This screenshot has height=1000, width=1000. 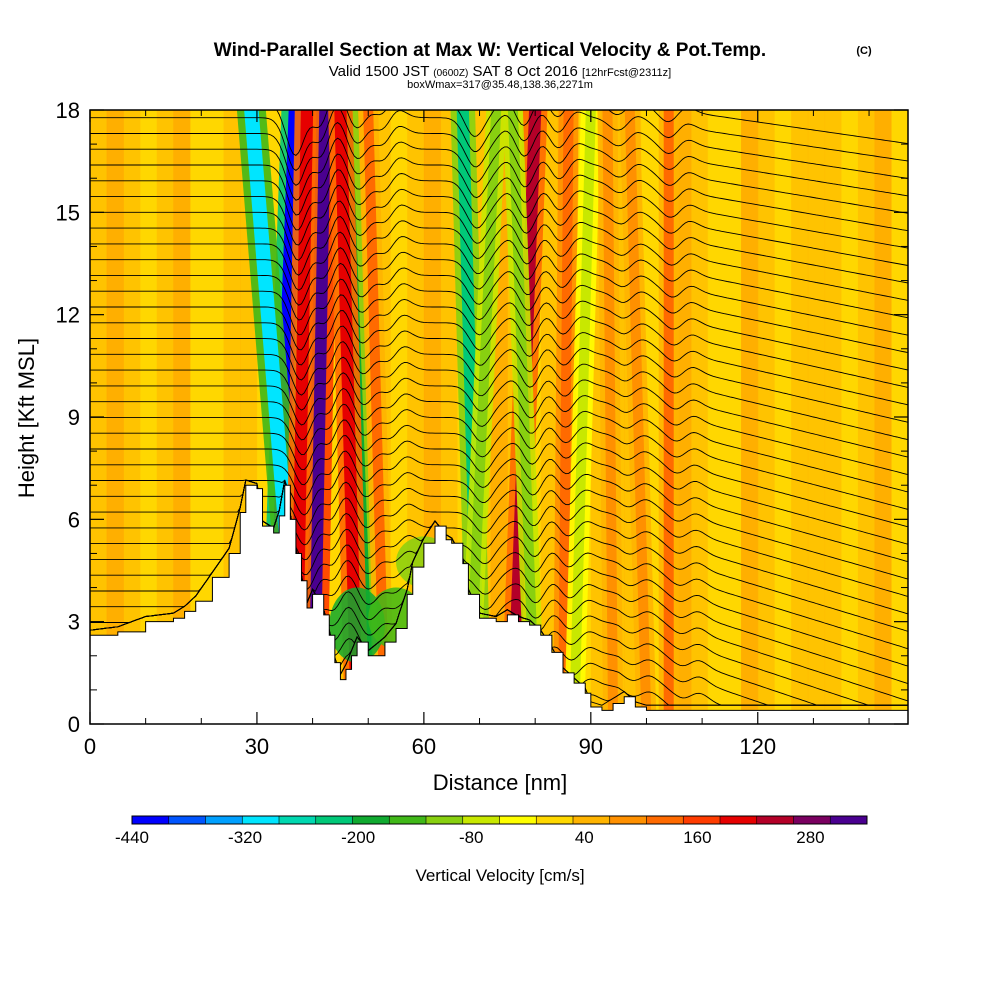 I want to click on colorbar-tick-label: -200, so click(x=358, y=837).